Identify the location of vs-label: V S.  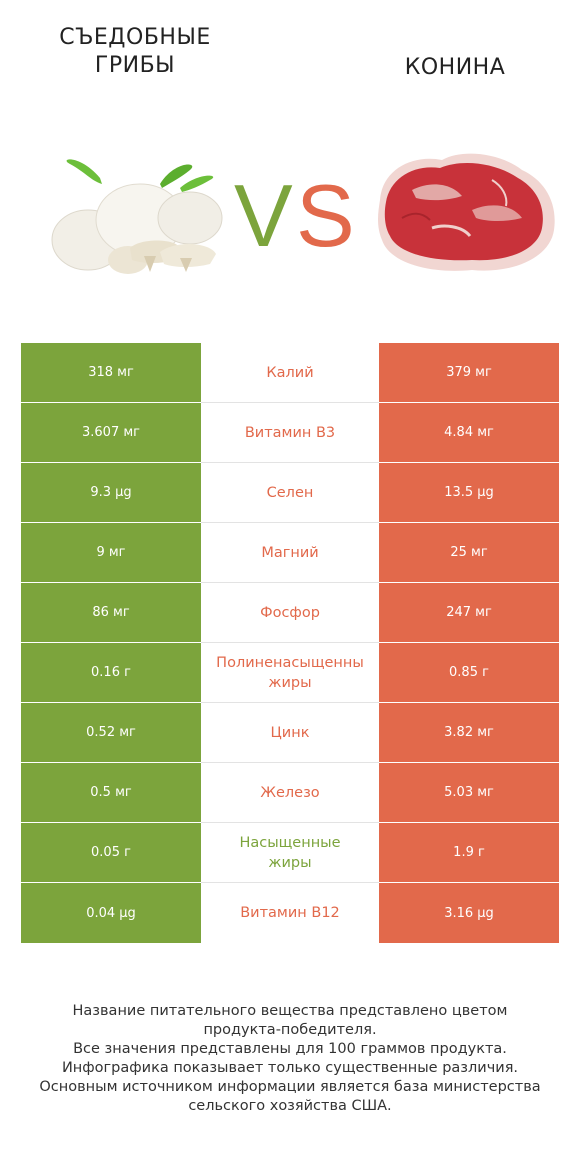
(293, 213).